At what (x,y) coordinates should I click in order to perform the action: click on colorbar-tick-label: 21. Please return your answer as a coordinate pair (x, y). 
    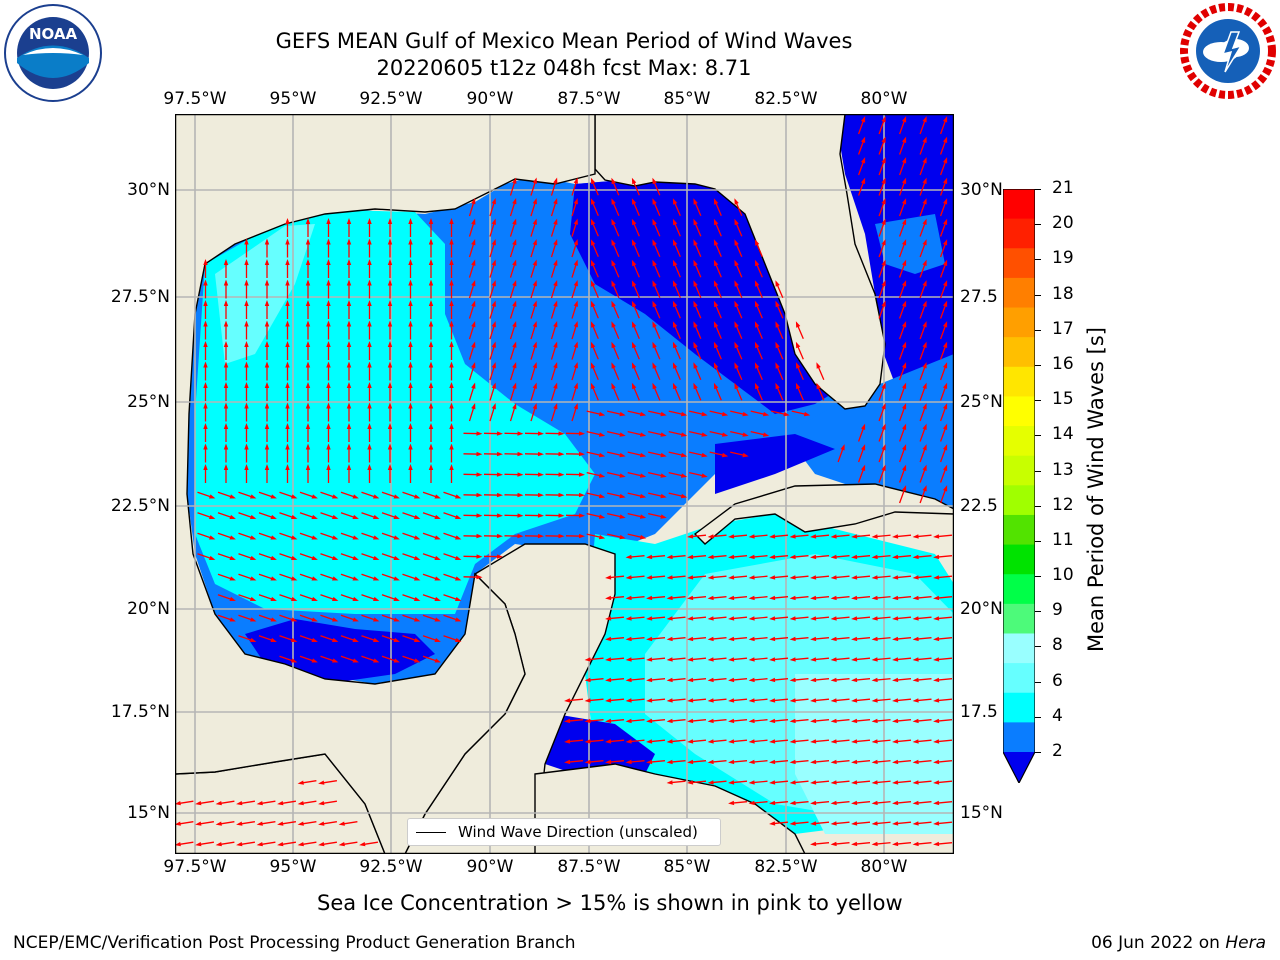
    Looking at the image, I should click on (1063, 188).